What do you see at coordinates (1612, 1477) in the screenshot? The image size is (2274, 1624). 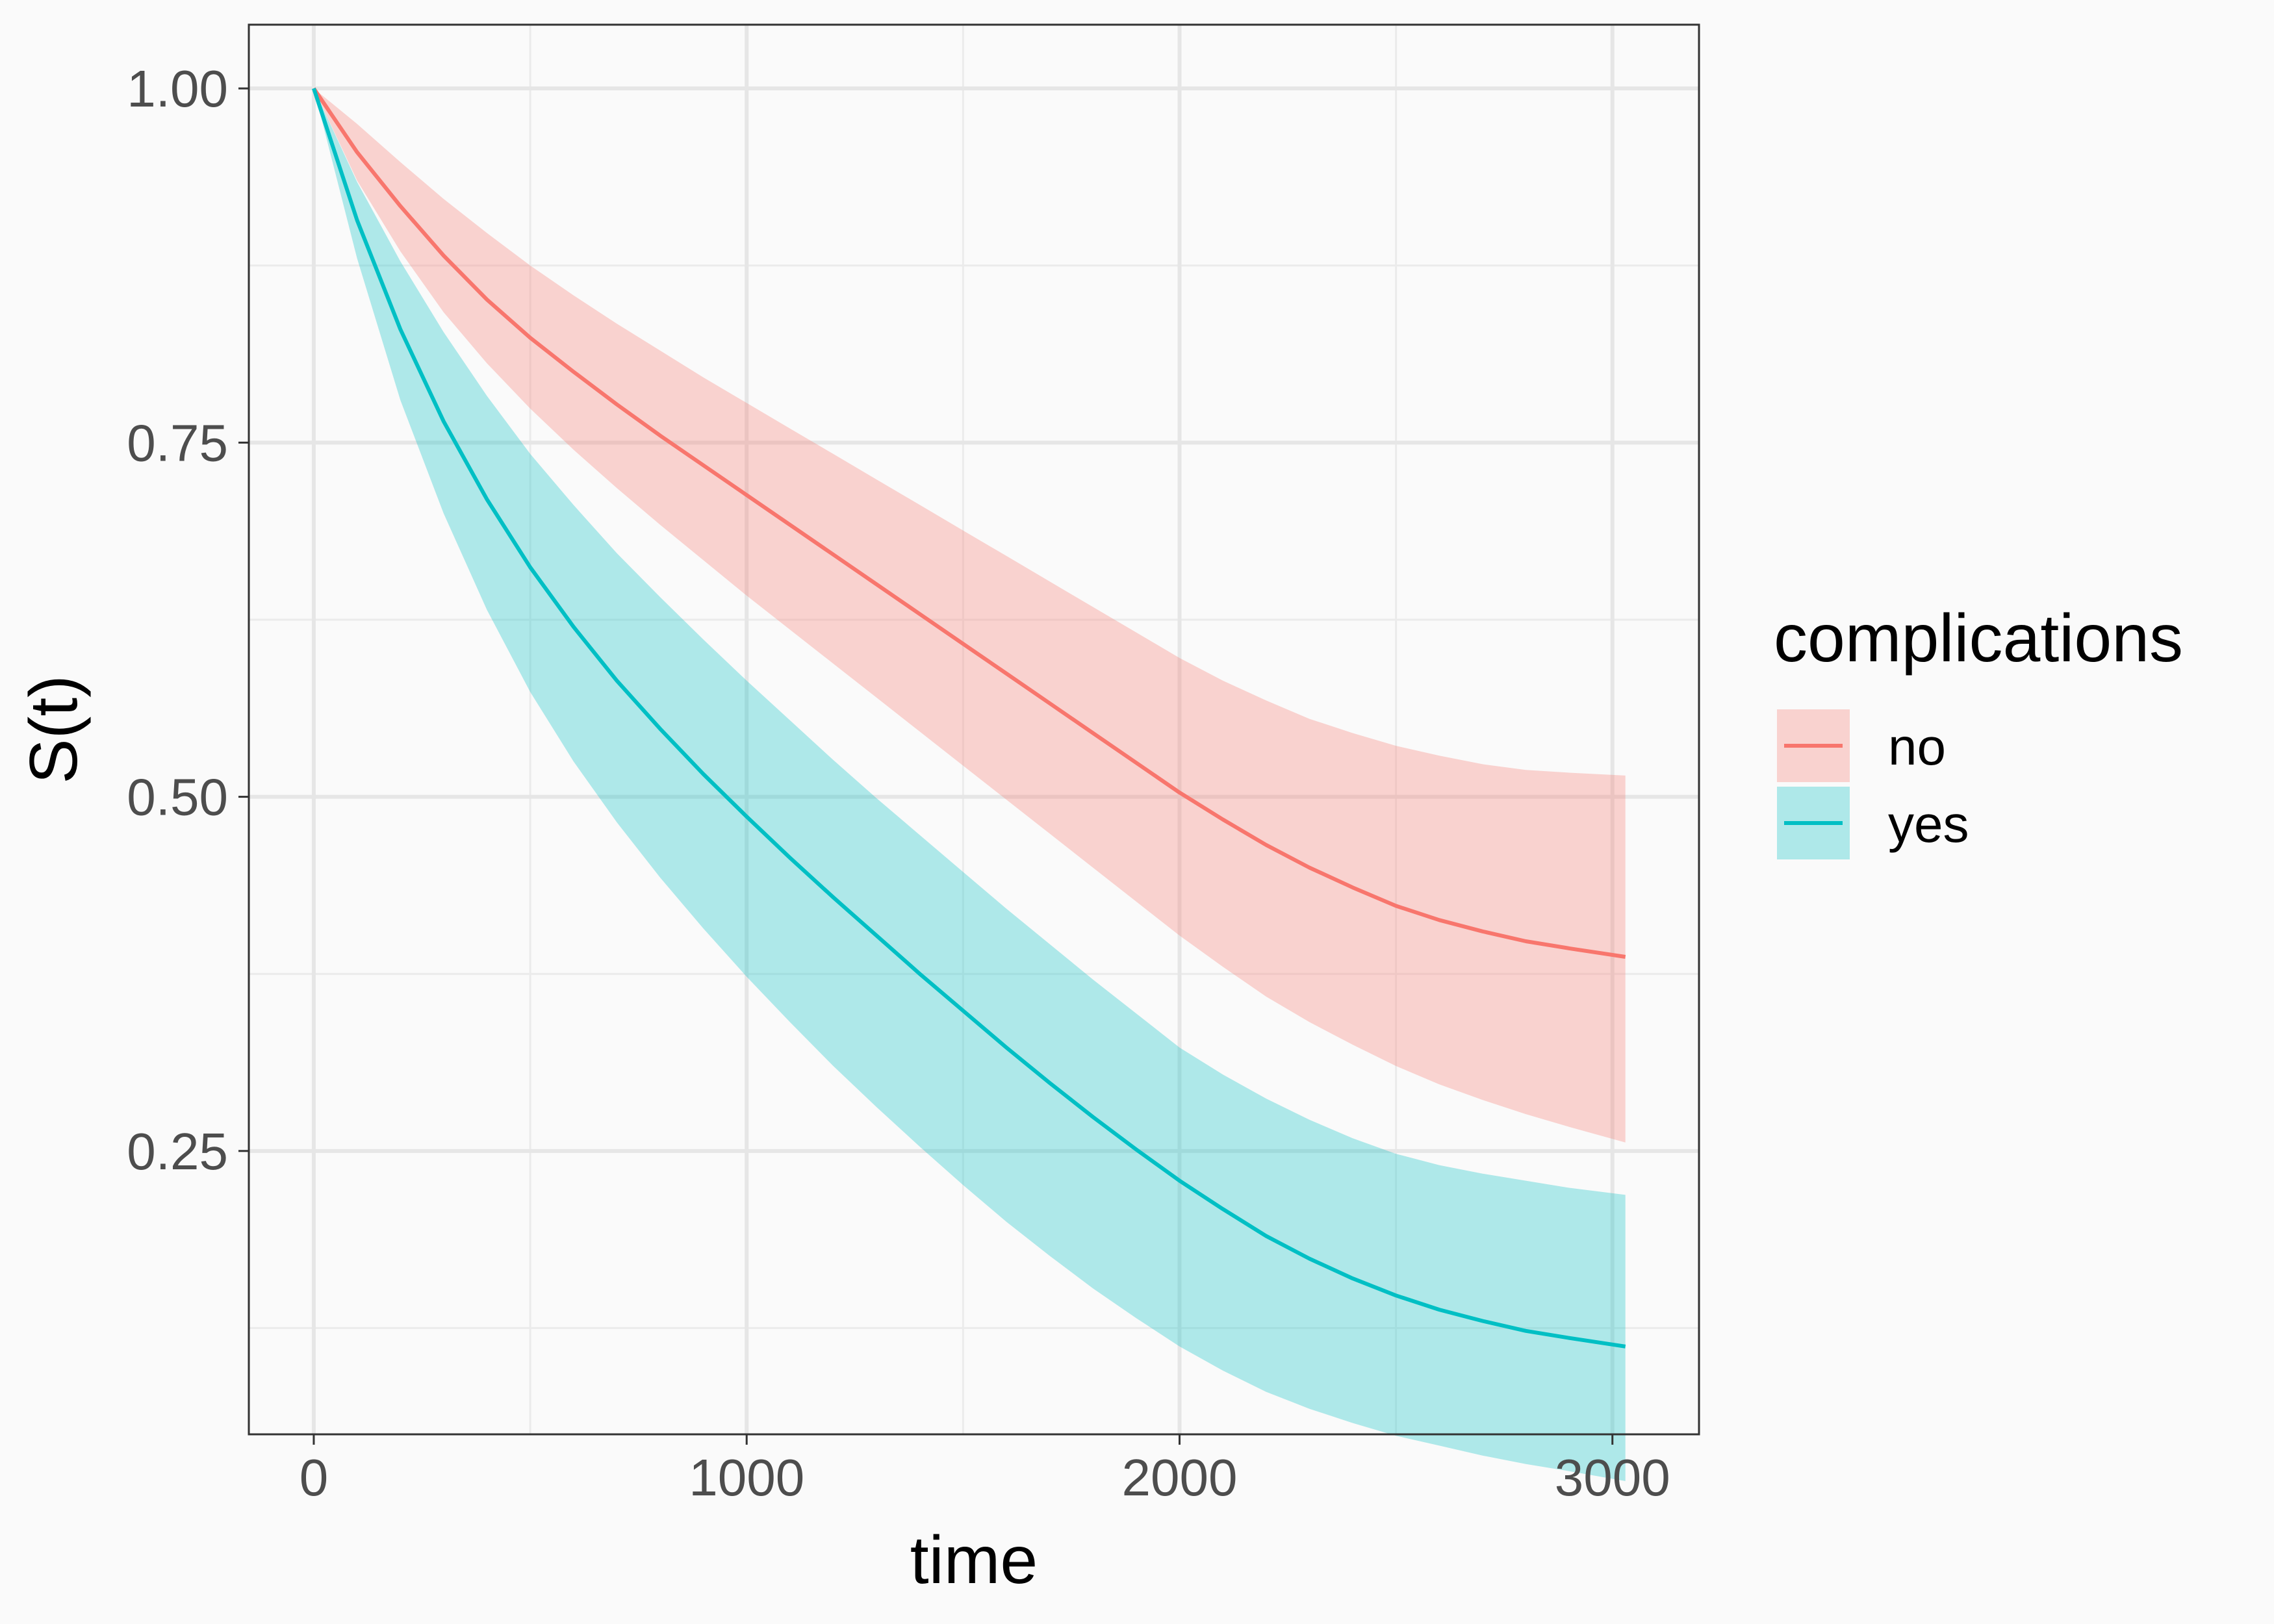 I see `x-tick-label: 3000` at bounding box center [1612, 1477].